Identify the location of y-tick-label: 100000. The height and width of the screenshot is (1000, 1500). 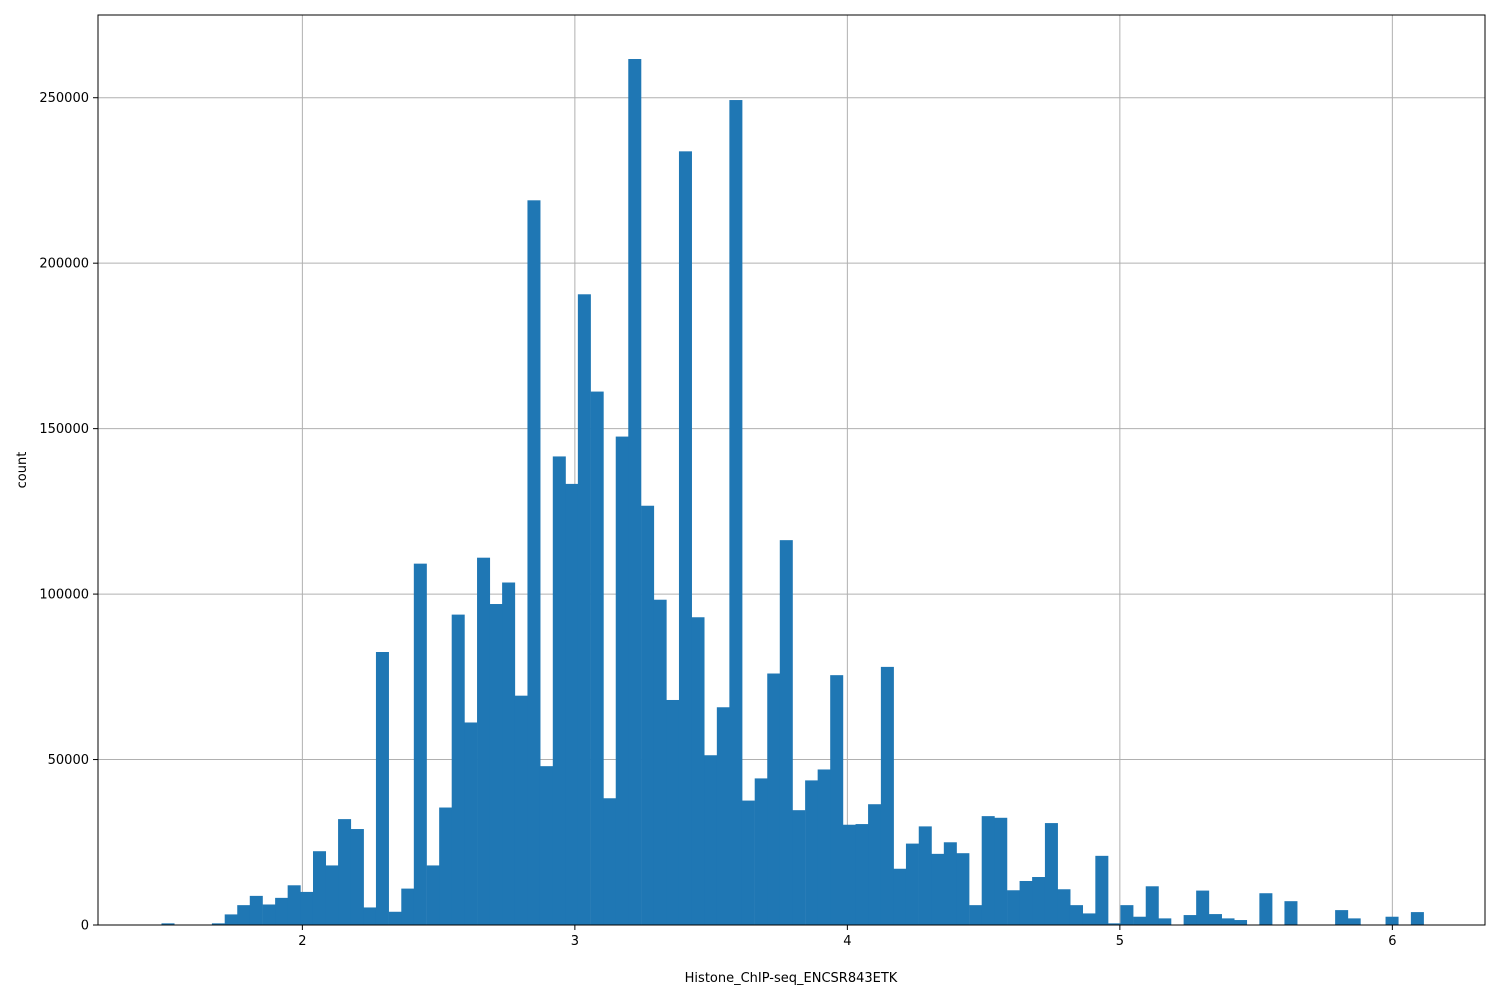
(64, 595).